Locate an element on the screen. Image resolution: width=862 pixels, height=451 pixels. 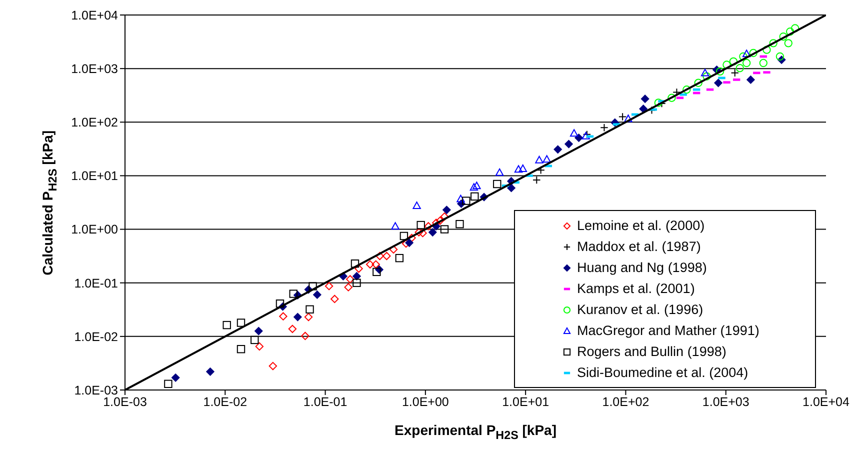
x-tick-label: 1.0E+03 is located at coordinates (726, 401).